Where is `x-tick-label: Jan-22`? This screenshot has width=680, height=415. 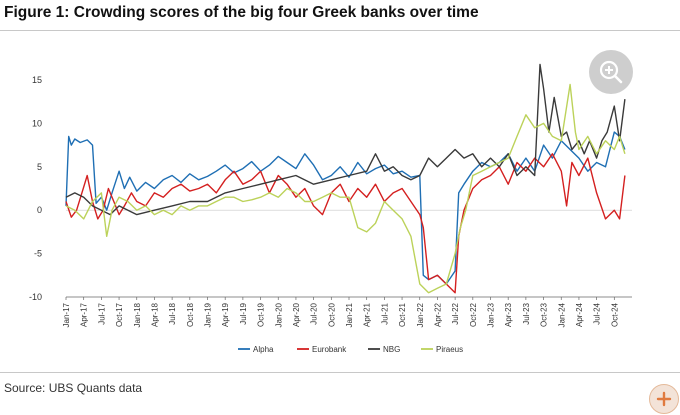
x-tick-label: Jan-22 is located at coordinates (420, 314).